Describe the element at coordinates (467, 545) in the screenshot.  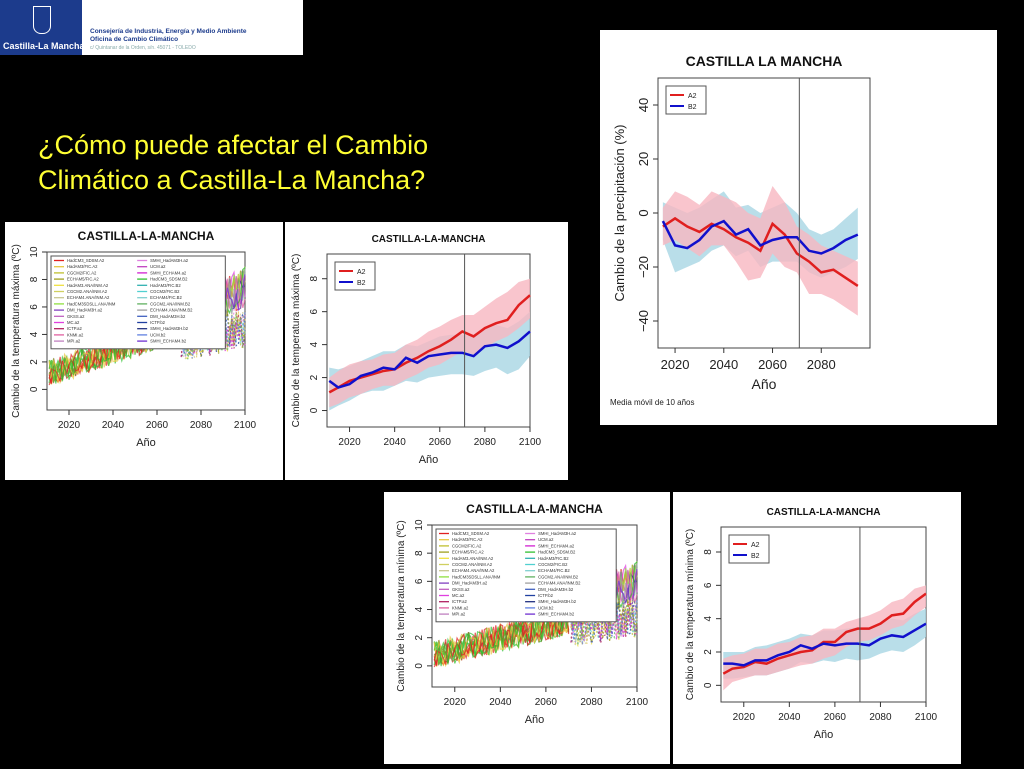
I see `legend-label: CGCM2/FIC.A2` at that location.